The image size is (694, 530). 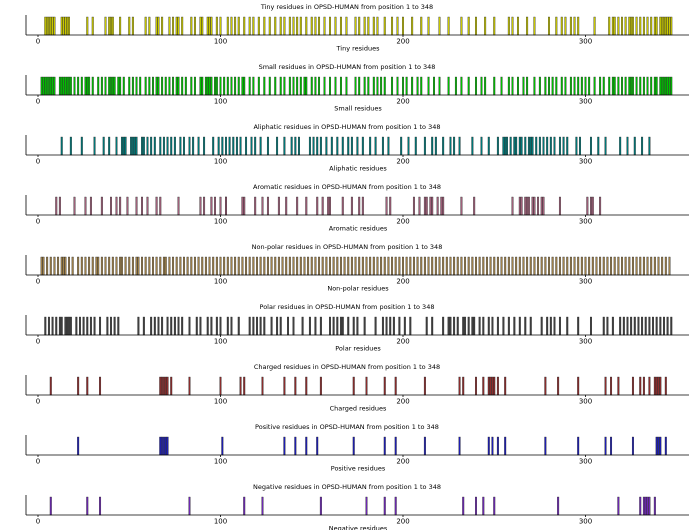 I want to click on x-tick-label: 100, so click(x=220, y=102).